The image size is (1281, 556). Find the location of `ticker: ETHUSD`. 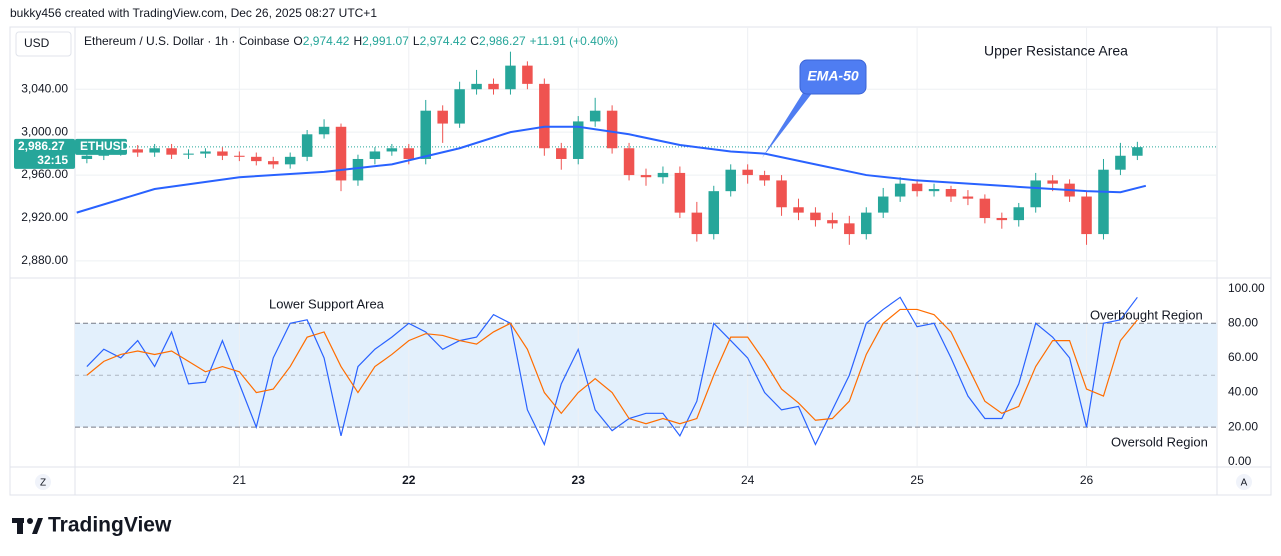

ticker: ETHUSD is located at coordinates (105, 146).